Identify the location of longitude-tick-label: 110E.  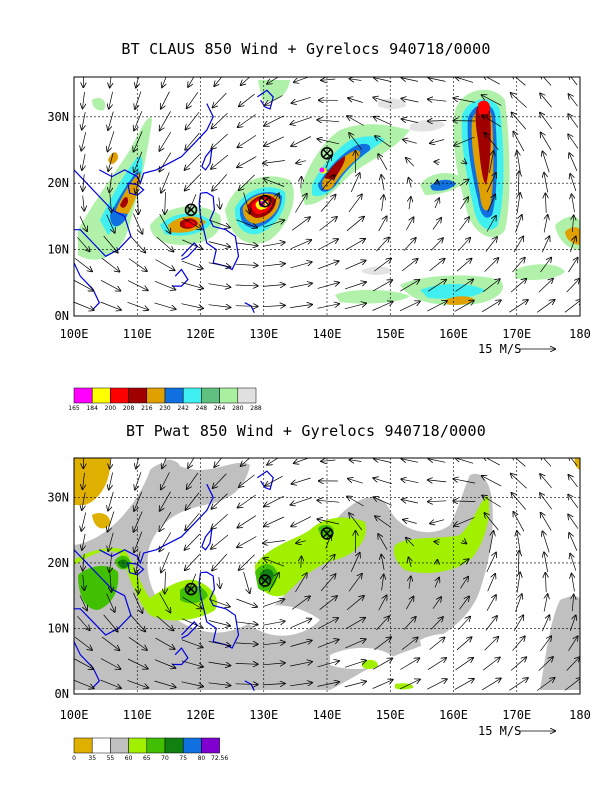
(137, 715).